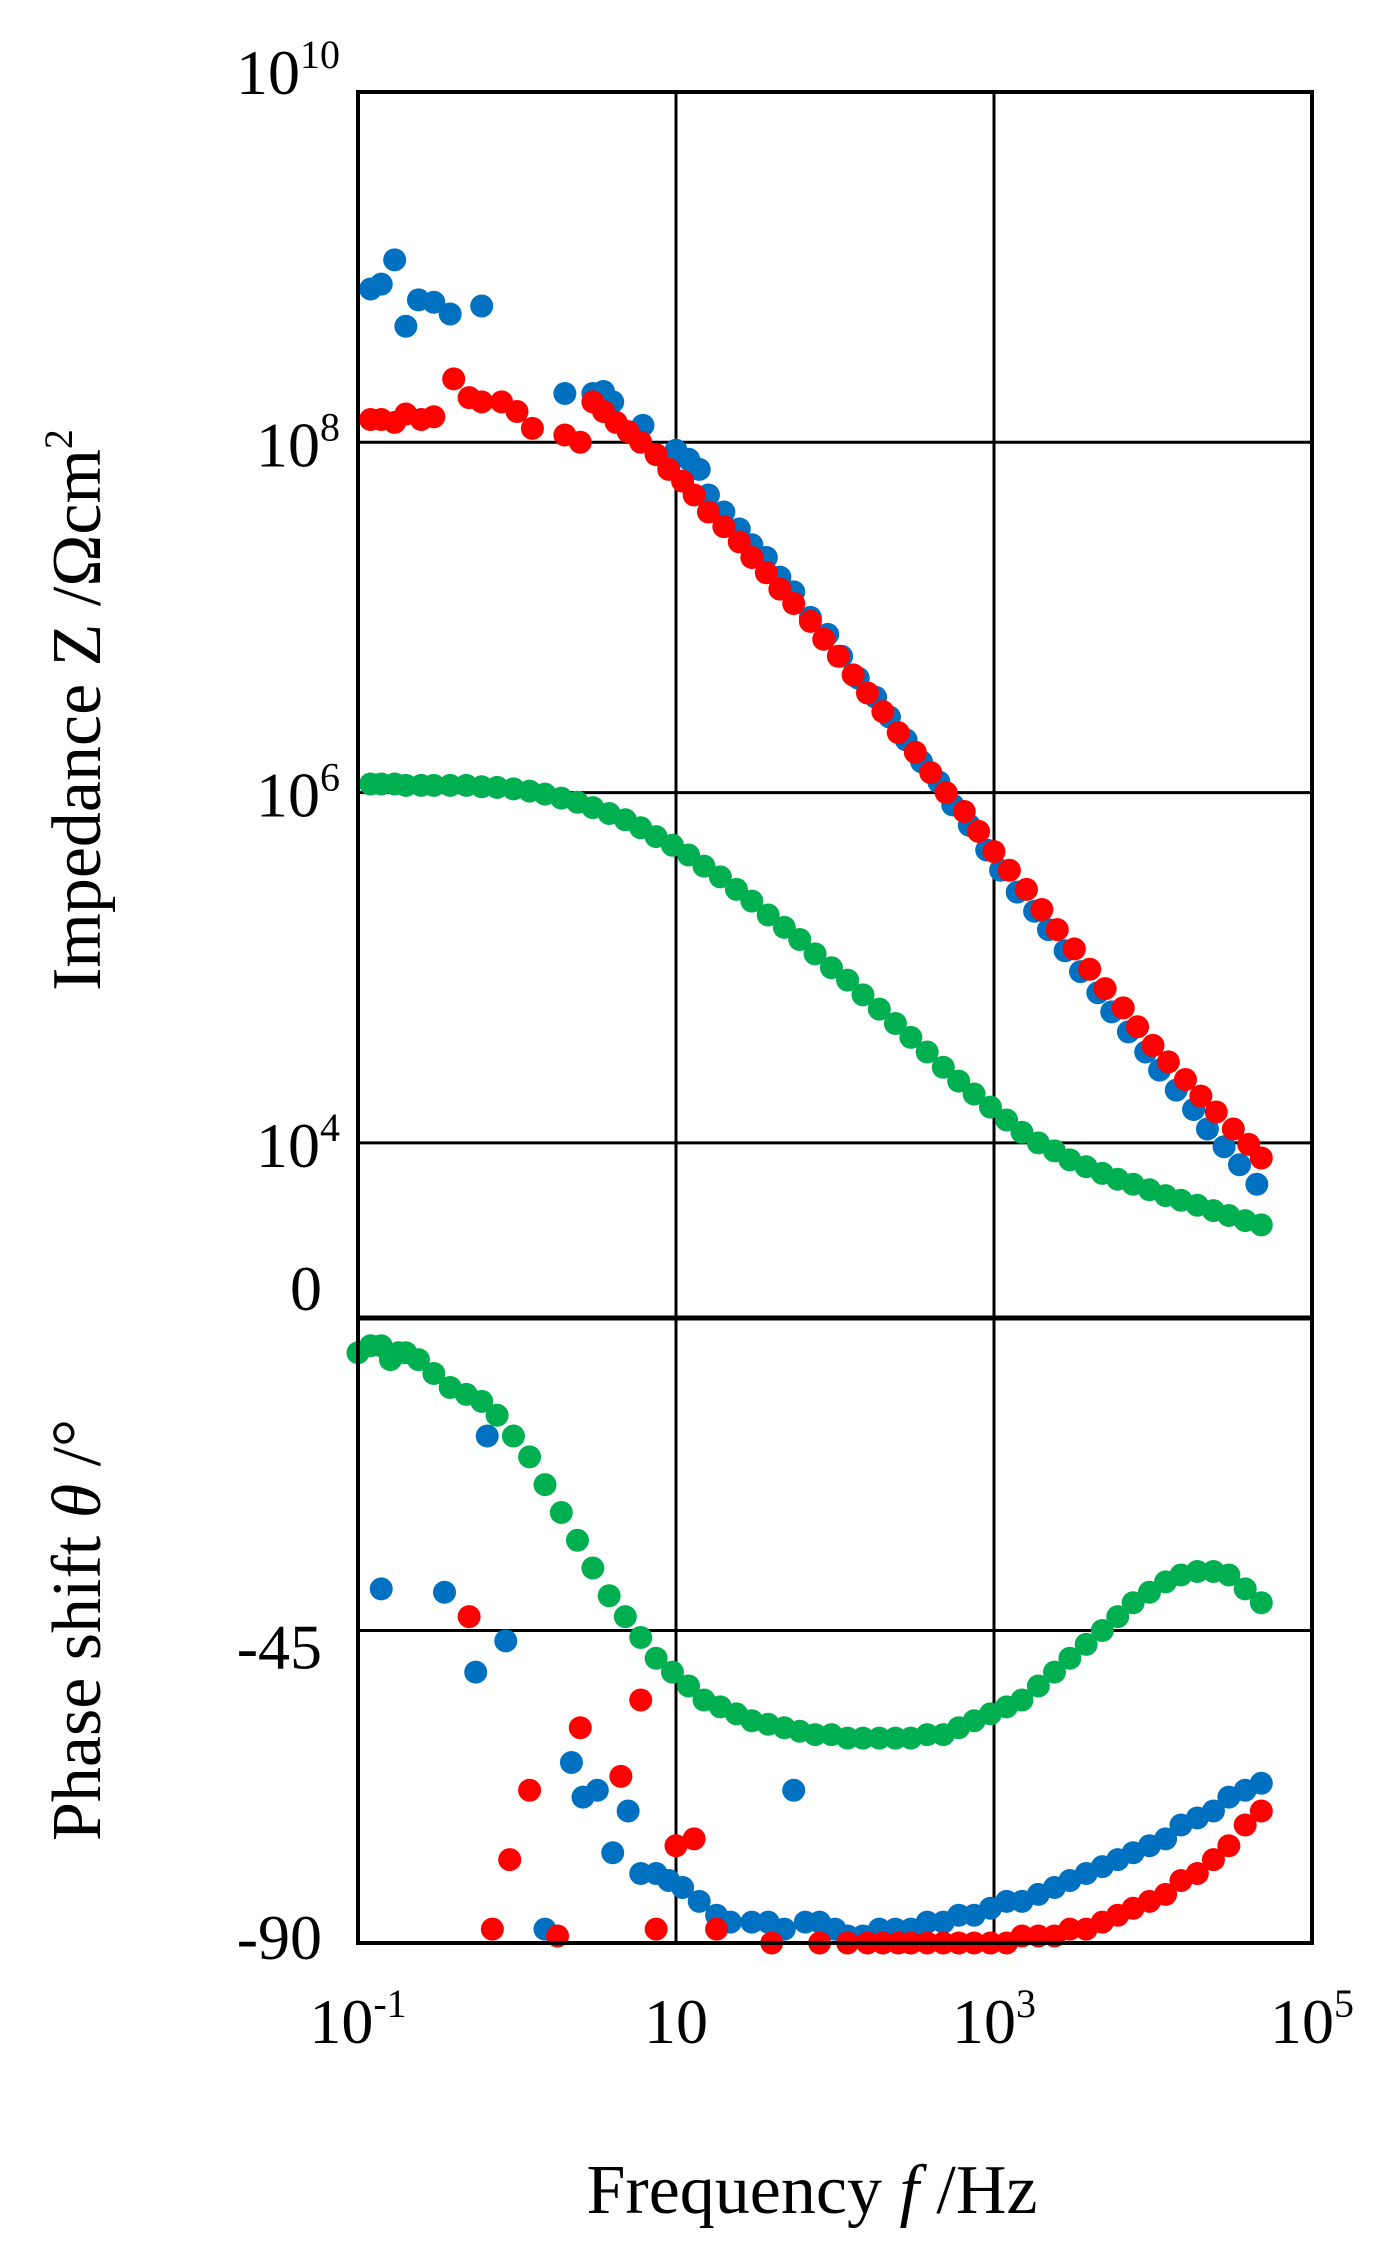 The height and width of the screenshot is (2265, 1378). Describe the element at coordinates (812, 2190) in the screenshot. I see `x-axis-label: Frequency f /Hz` at that location.